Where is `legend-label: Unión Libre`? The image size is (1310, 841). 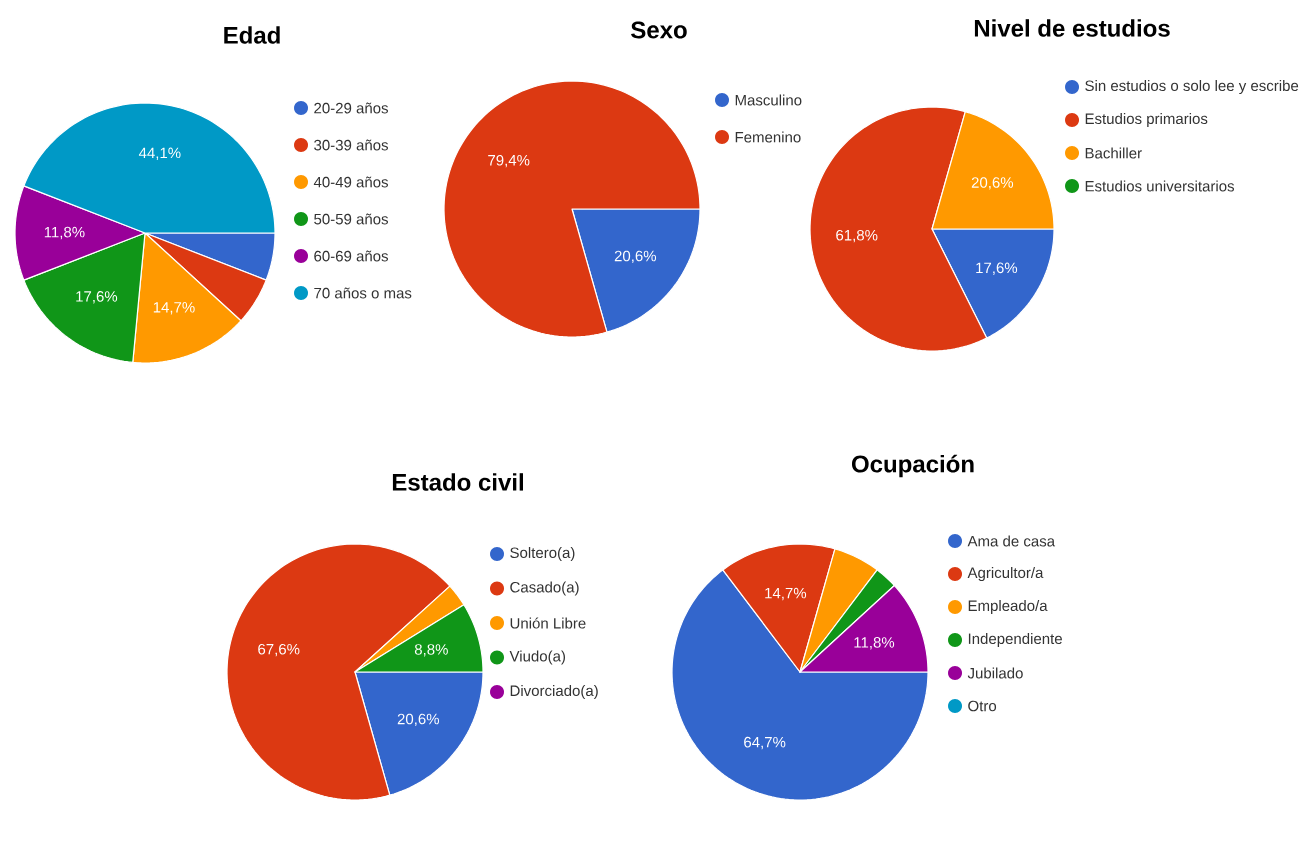
legend-label: Unión Libre is located at coordinates (548, 623).